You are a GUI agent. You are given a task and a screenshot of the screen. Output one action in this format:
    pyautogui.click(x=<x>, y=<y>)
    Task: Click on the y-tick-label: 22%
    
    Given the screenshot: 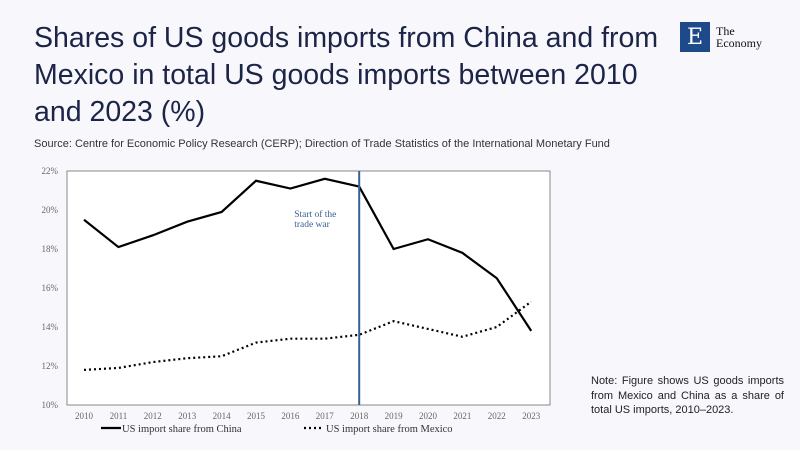 What is the action you would take?
    pyautogui.click(x=50, y=171)
    